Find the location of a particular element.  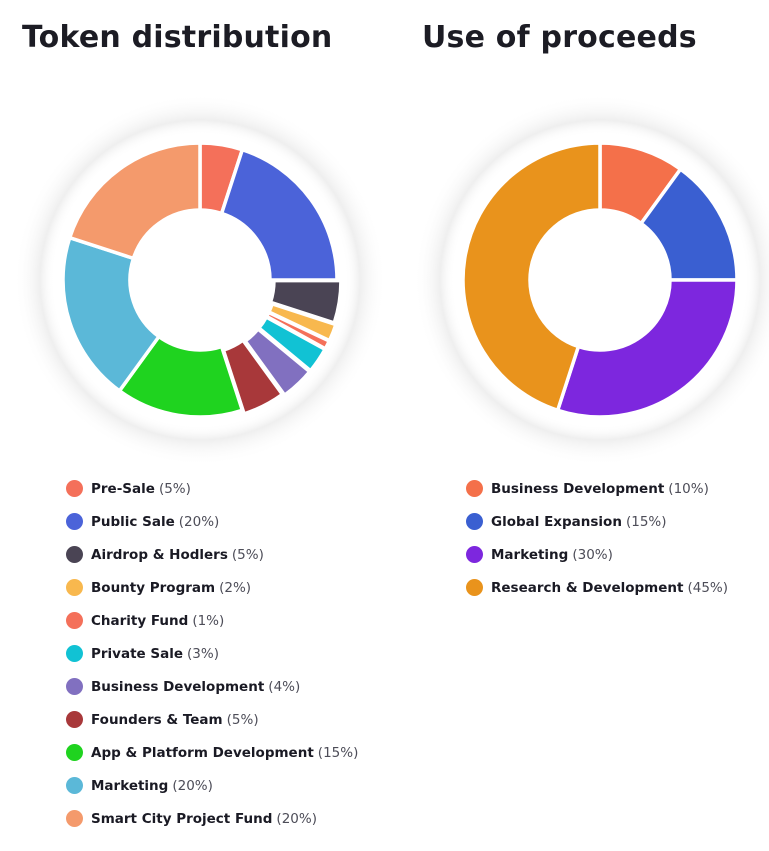

legend-item-public-sale: Public Sale20% is located at coordinates (212, 521).